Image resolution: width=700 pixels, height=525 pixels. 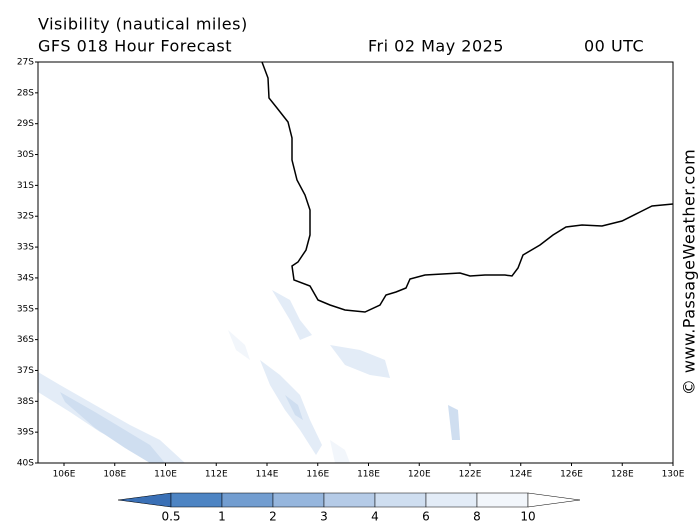 I want to click on lon-label: 122E, so click(x=470, y=475).